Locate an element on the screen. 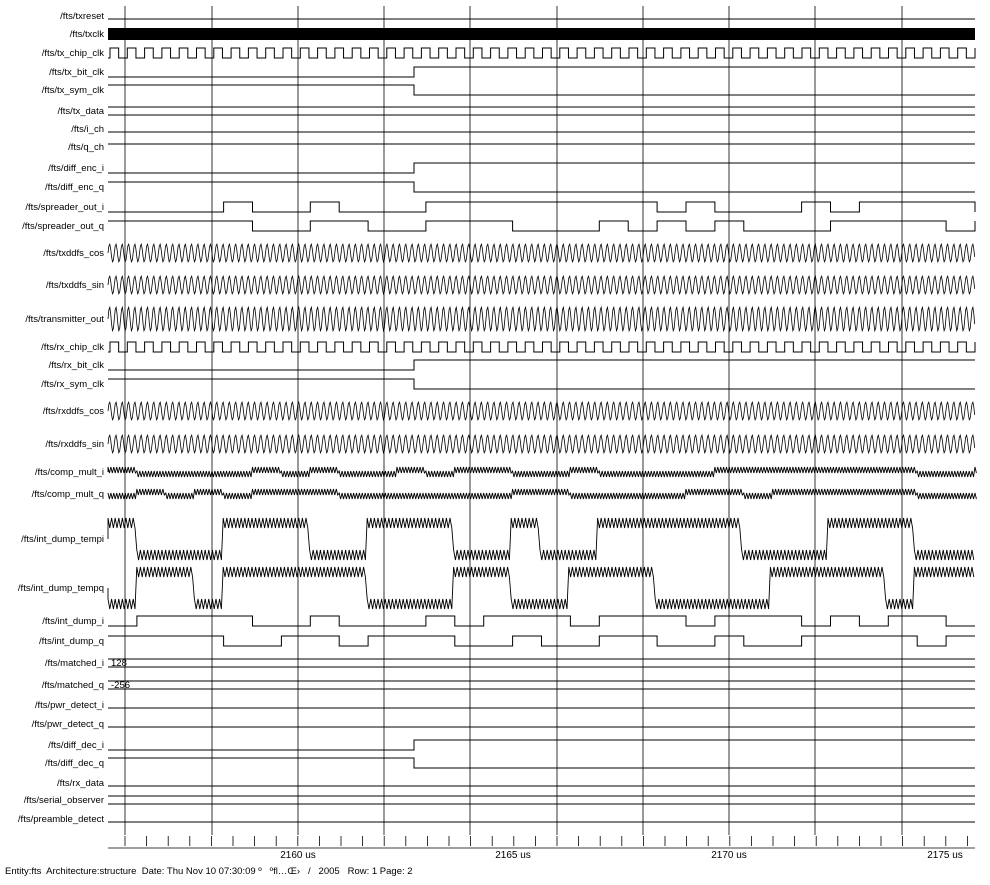 The image size is (990, 885). signal-name: /fts/tx_sym_clk is located at coordinates (73, 90).